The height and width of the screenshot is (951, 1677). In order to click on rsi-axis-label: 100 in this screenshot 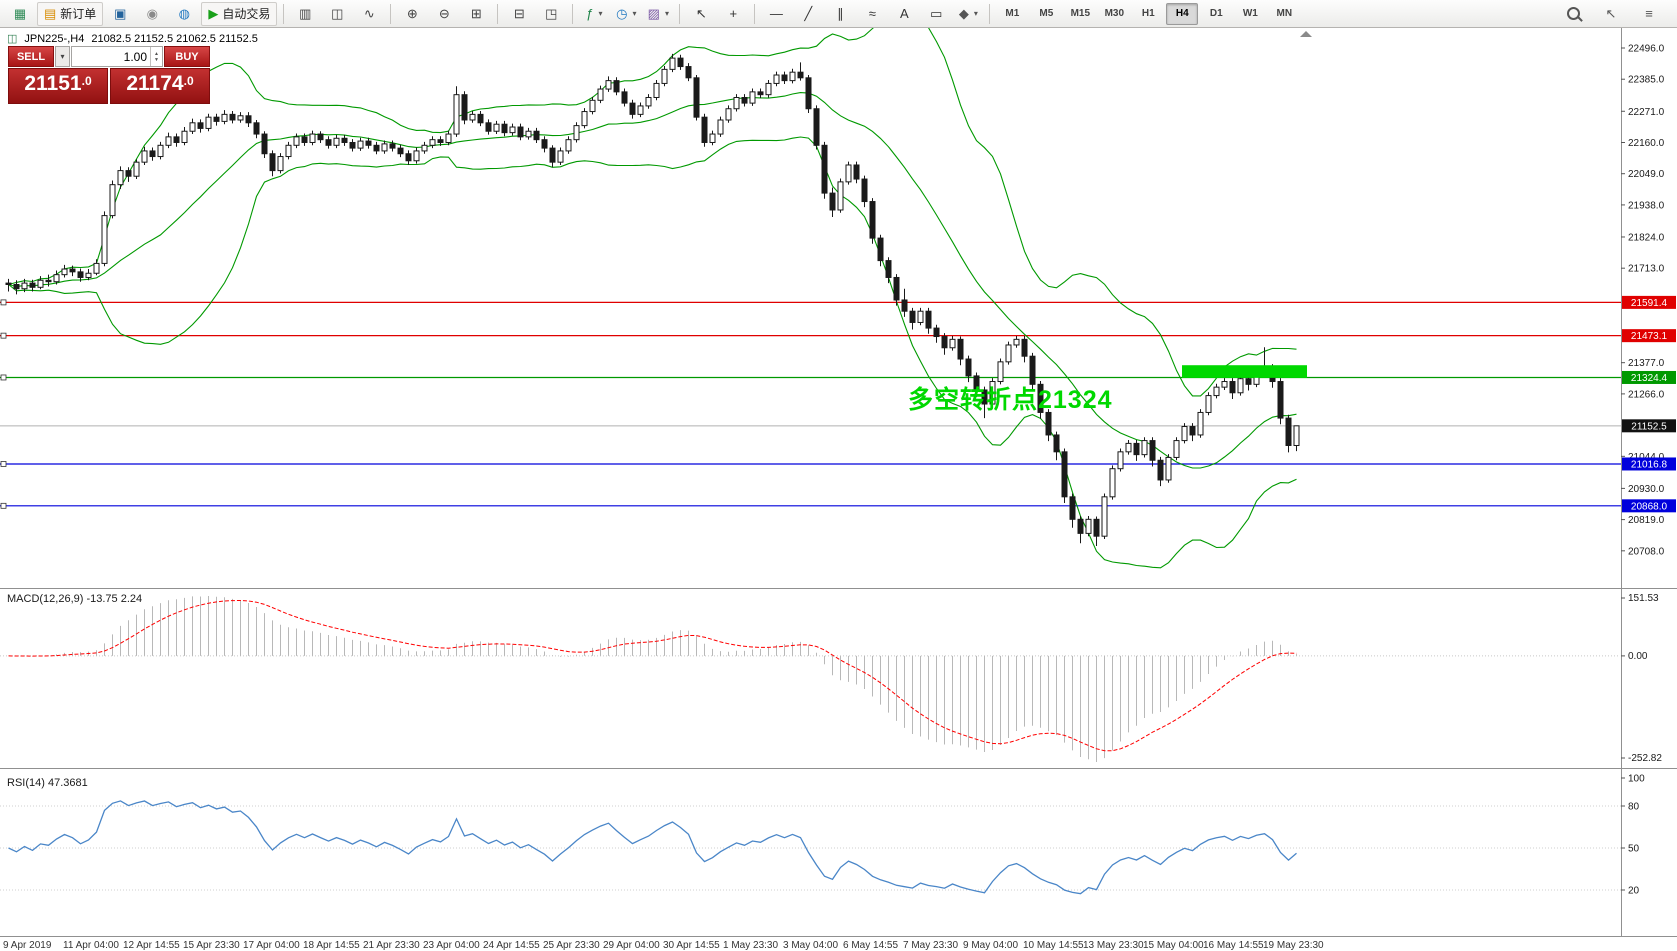, I will do `click(1636, 779)`.